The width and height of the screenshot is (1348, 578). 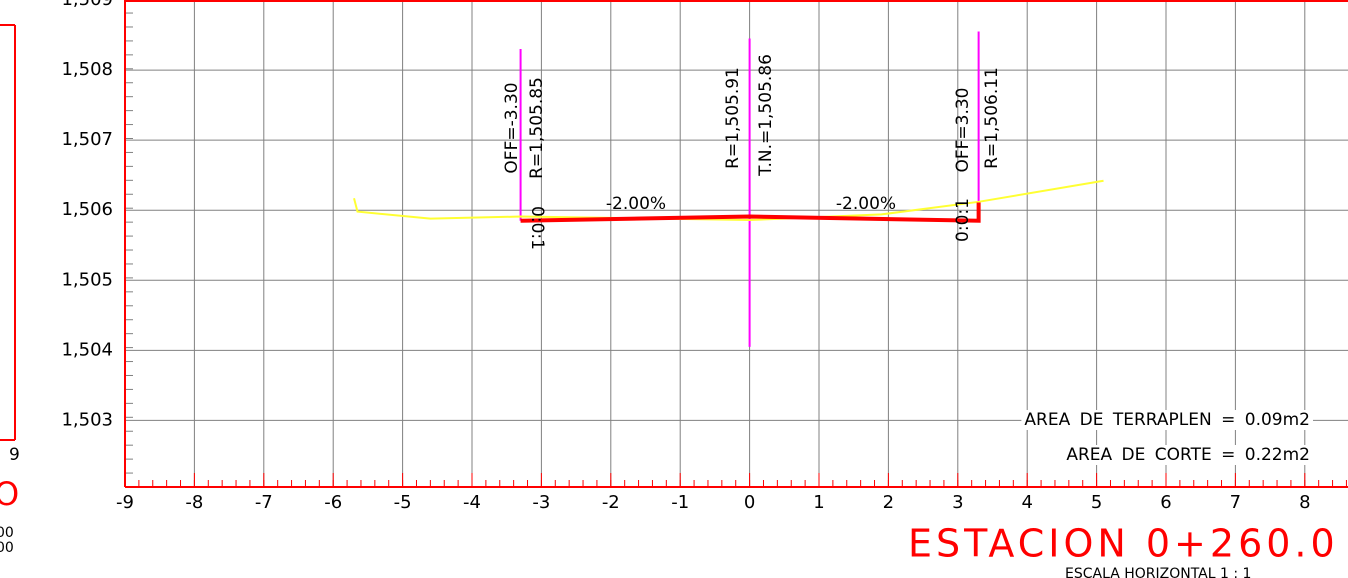 What do you see at coordinates (766, 115) in the screenshot?
I see `annotation: T.N.=1,505.86` at bounding box center [766, 115].